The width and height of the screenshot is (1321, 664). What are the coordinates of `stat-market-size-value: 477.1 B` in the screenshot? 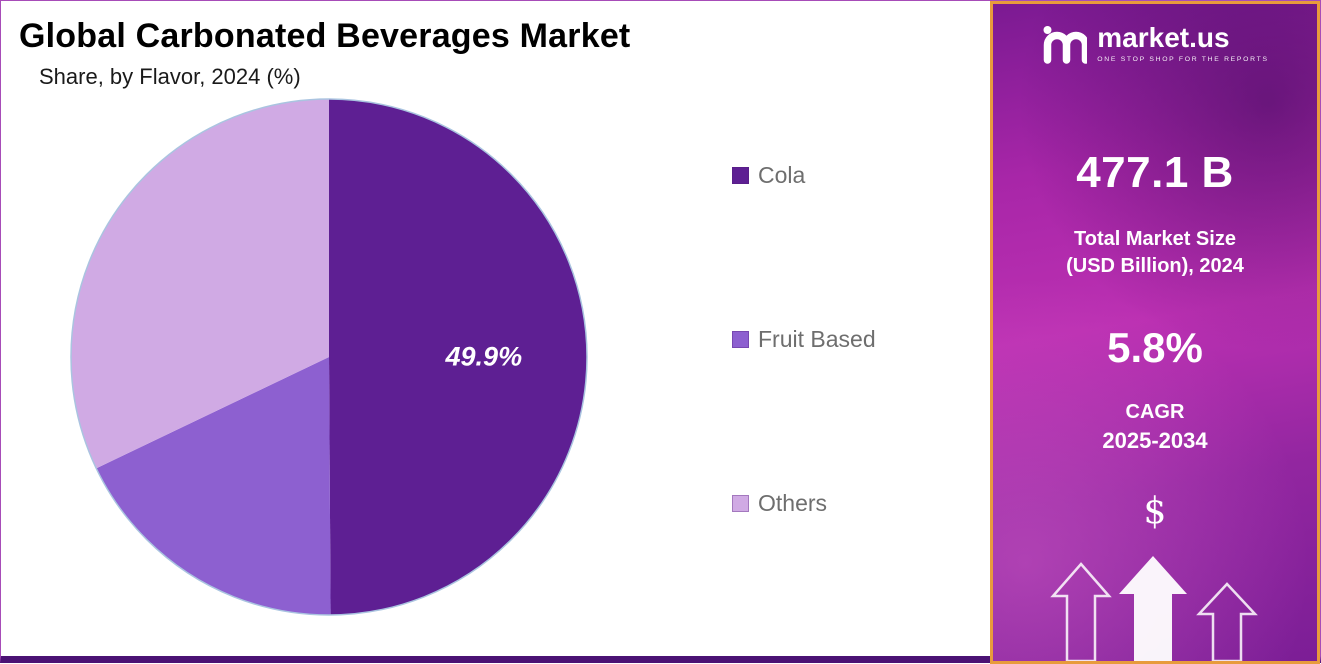 It's located at (1155, 172).